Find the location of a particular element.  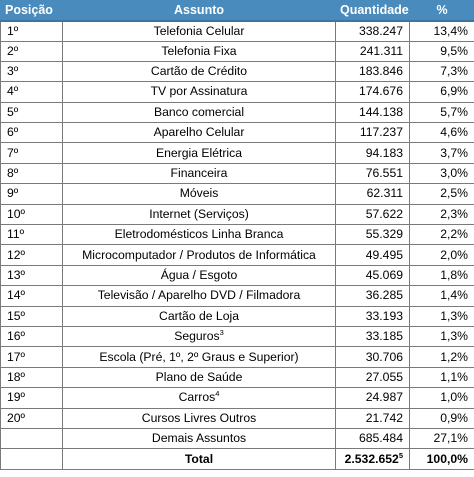

total-percent-cell: 100,0% is located at coordinates (441, 459).